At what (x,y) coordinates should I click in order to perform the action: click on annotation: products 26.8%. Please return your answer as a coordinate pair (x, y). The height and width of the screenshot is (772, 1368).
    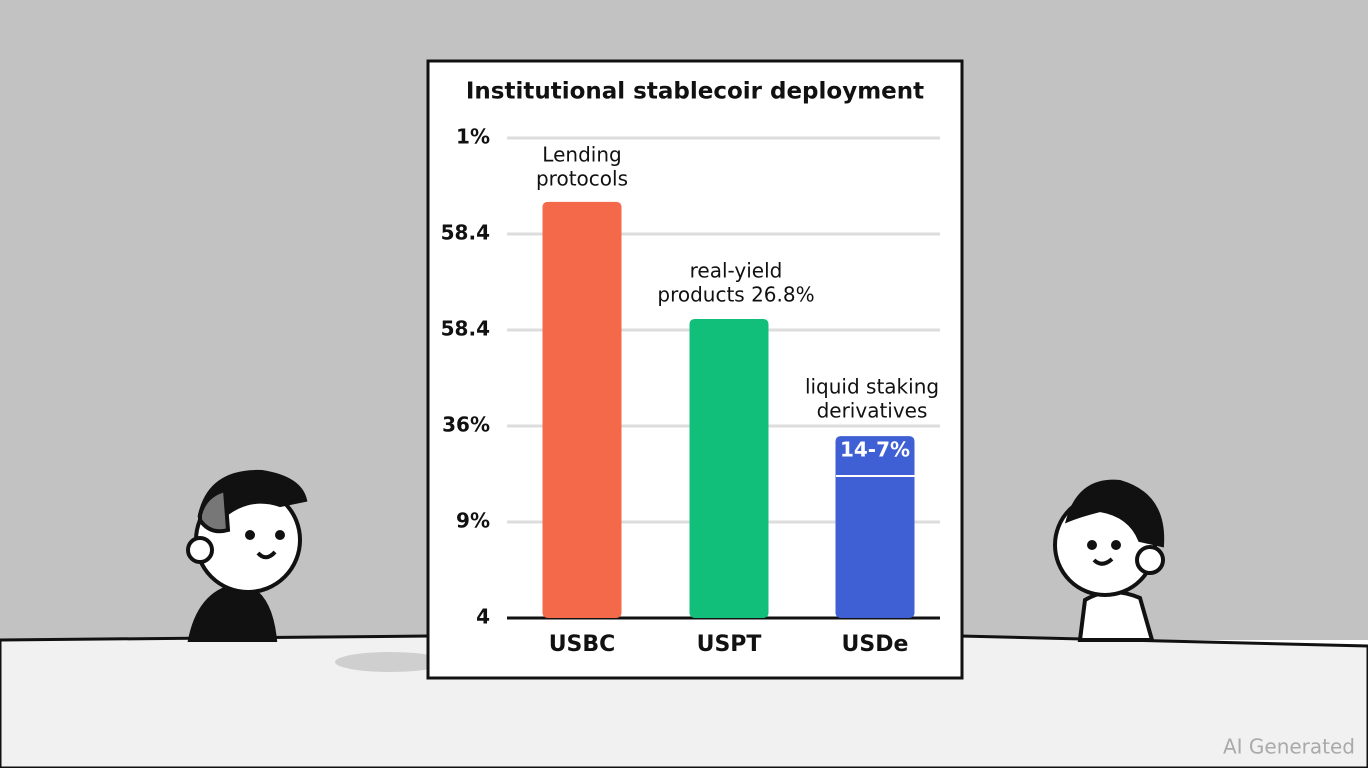
    Looking at the image, I should click on (735, 295).